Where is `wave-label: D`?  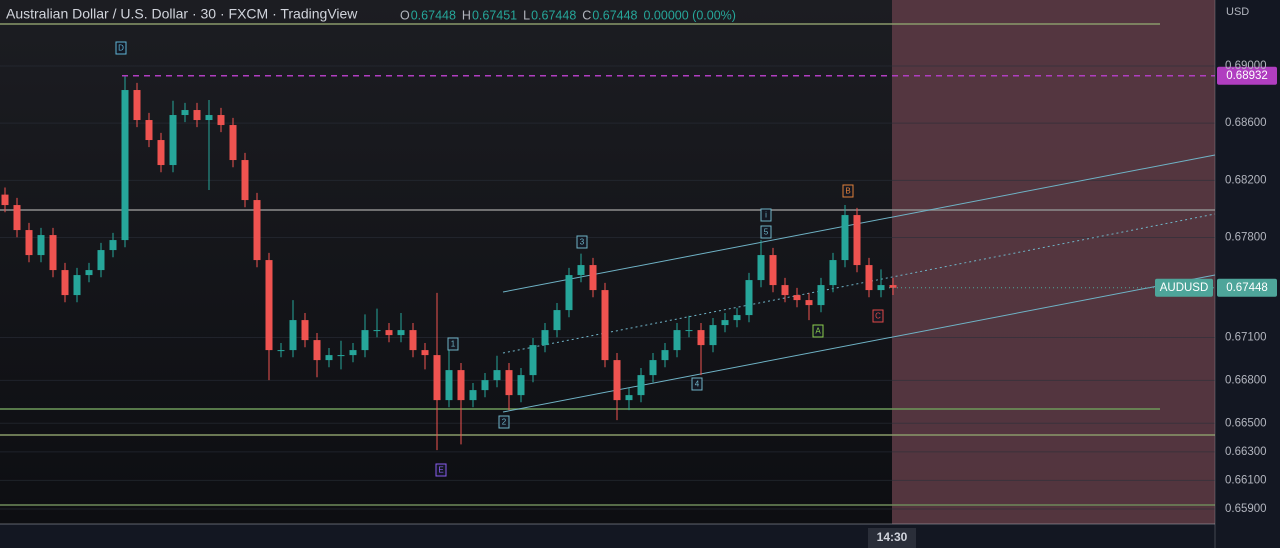
wave-label: D is located at coordinates (121, 48).